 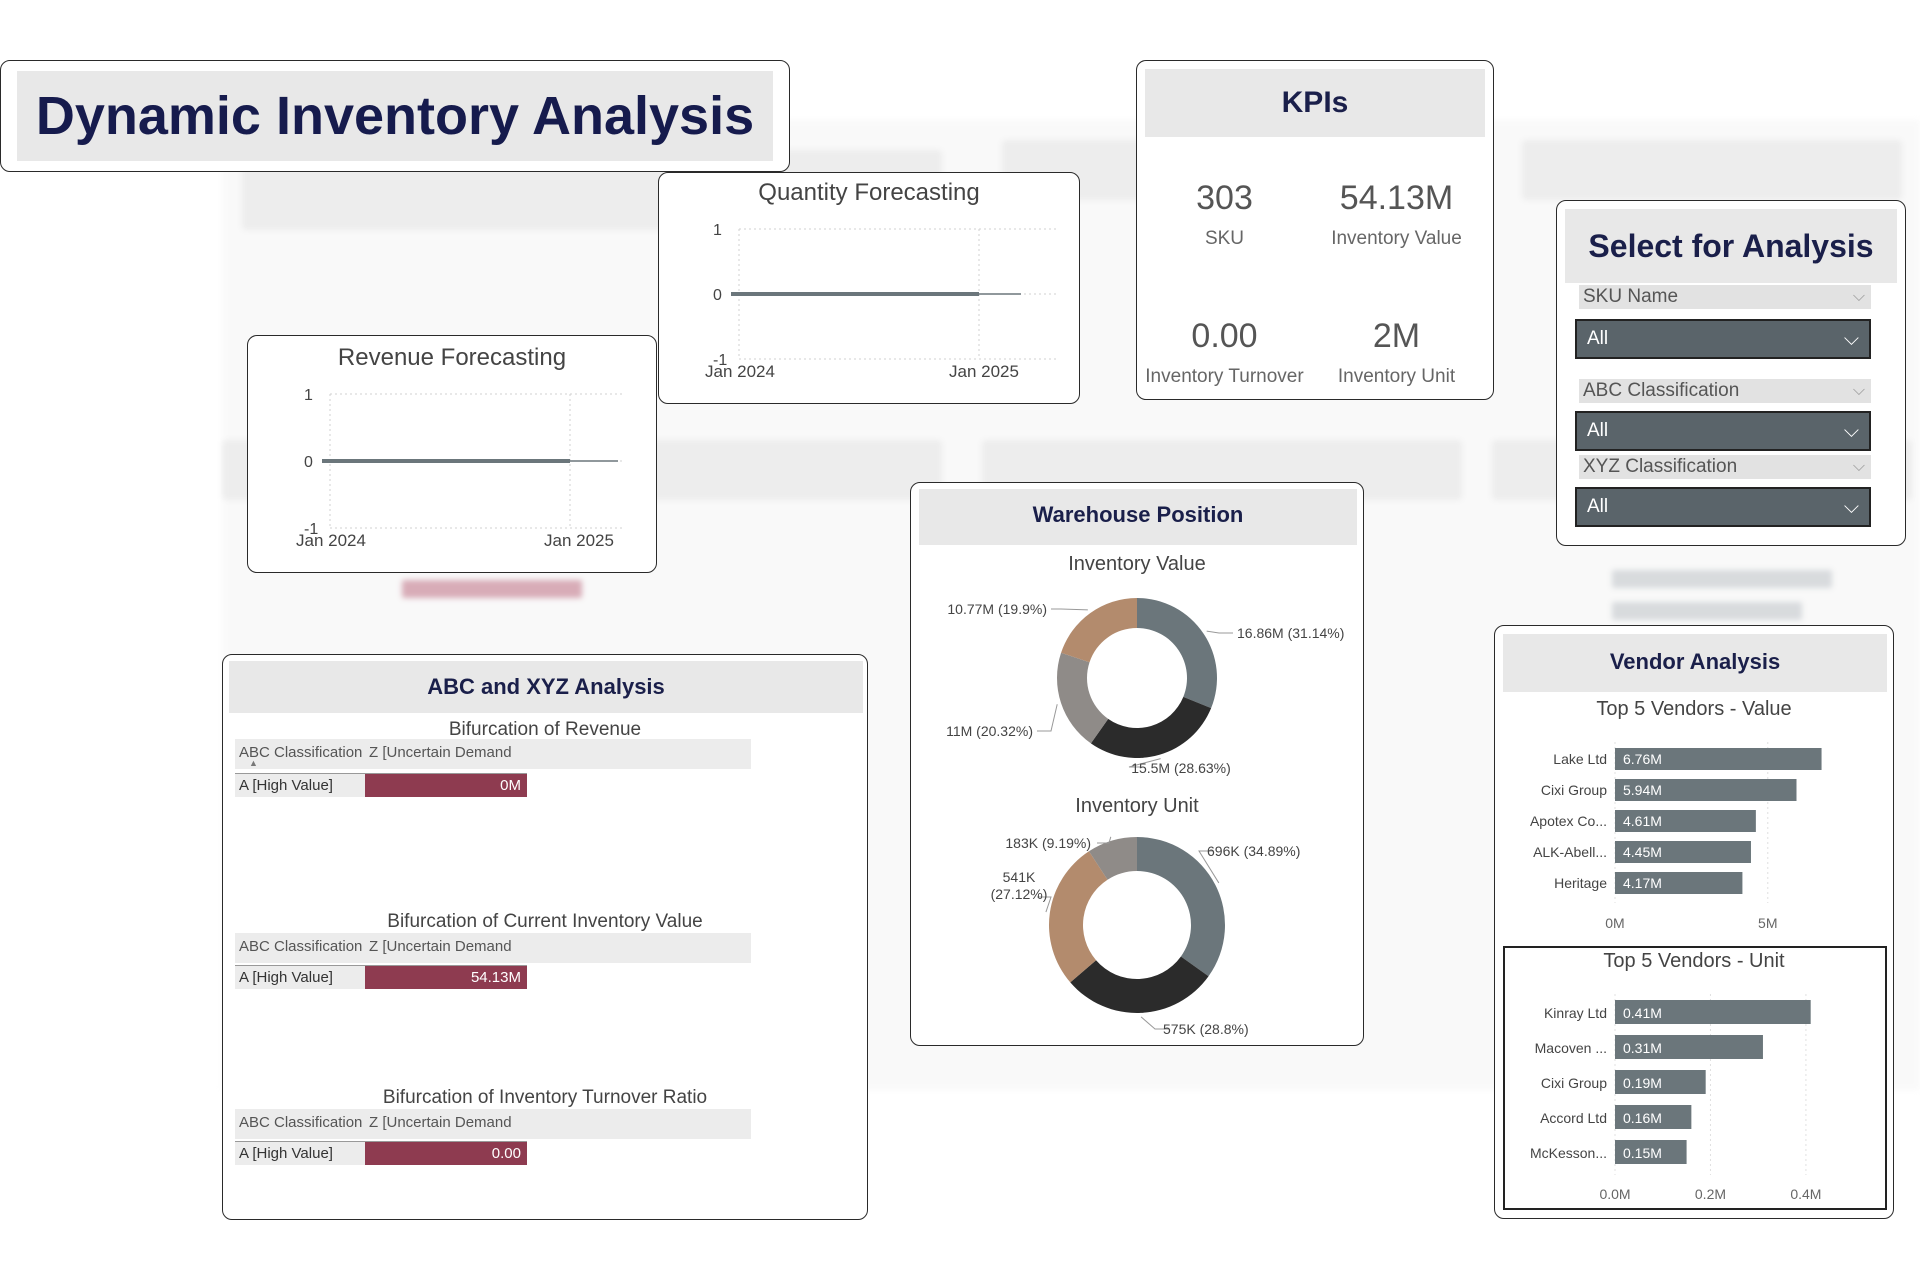 What do you see at coordinates (546, 687) in the screenshot?
I see `abc-header: ABC and XYZ Analysis` at bounding box center [546, 687].